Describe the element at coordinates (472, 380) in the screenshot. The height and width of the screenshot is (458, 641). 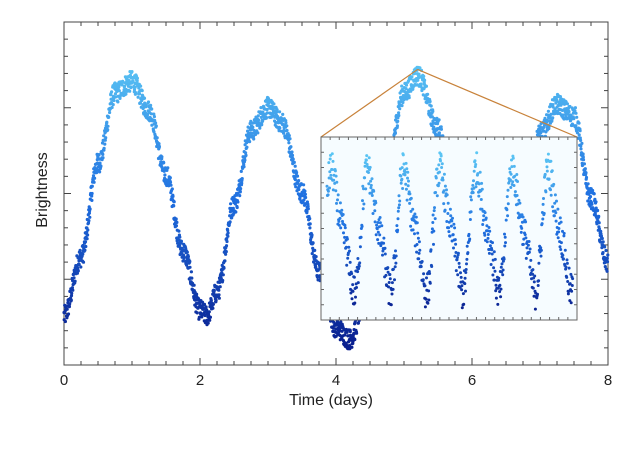
I see `x-tick-label: 6` at that location.